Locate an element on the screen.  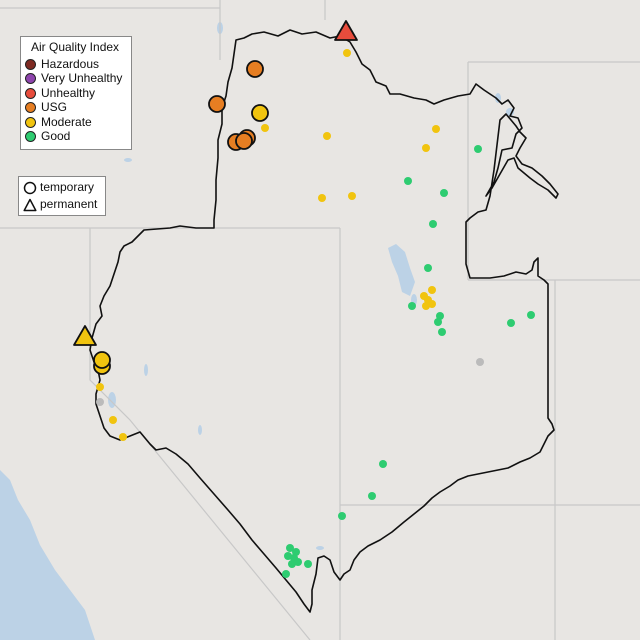
legend-item-label: USG is located at coordinates (54, 107).